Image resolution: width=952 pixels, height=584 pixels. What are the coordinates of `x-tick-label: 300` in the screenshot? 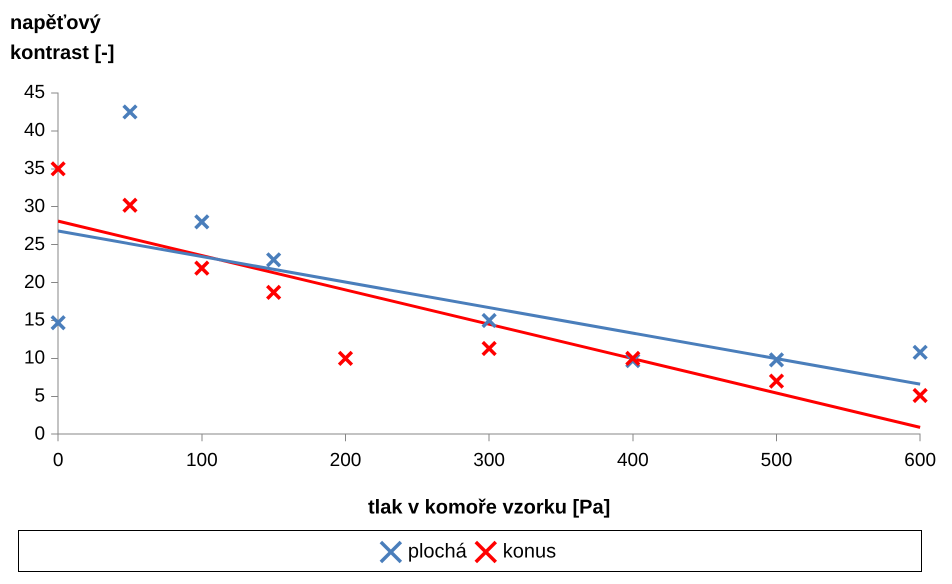 It's located at (489, 460).